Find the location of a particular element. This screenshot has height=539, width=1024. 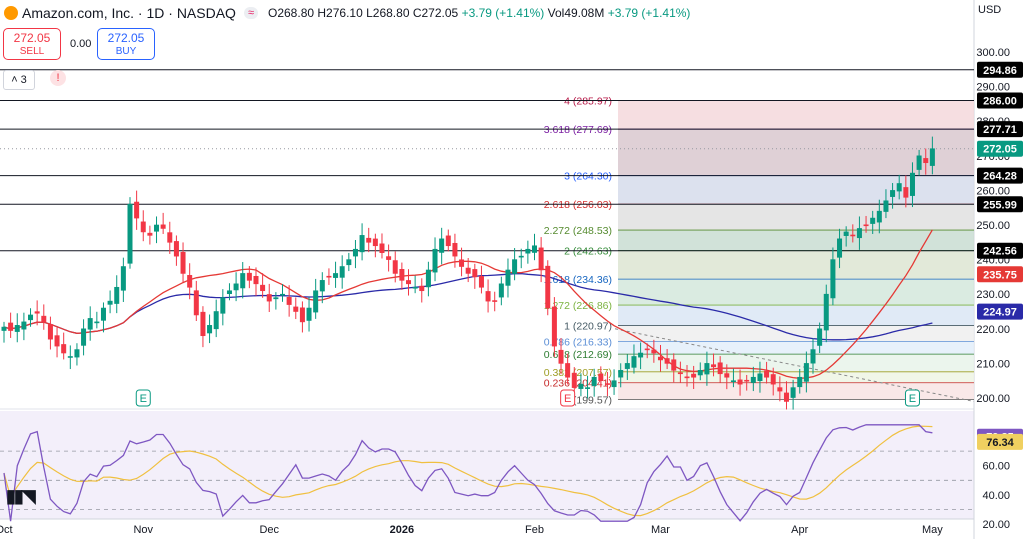

price-label: 277.71 is located at coordinates (1000, 130).